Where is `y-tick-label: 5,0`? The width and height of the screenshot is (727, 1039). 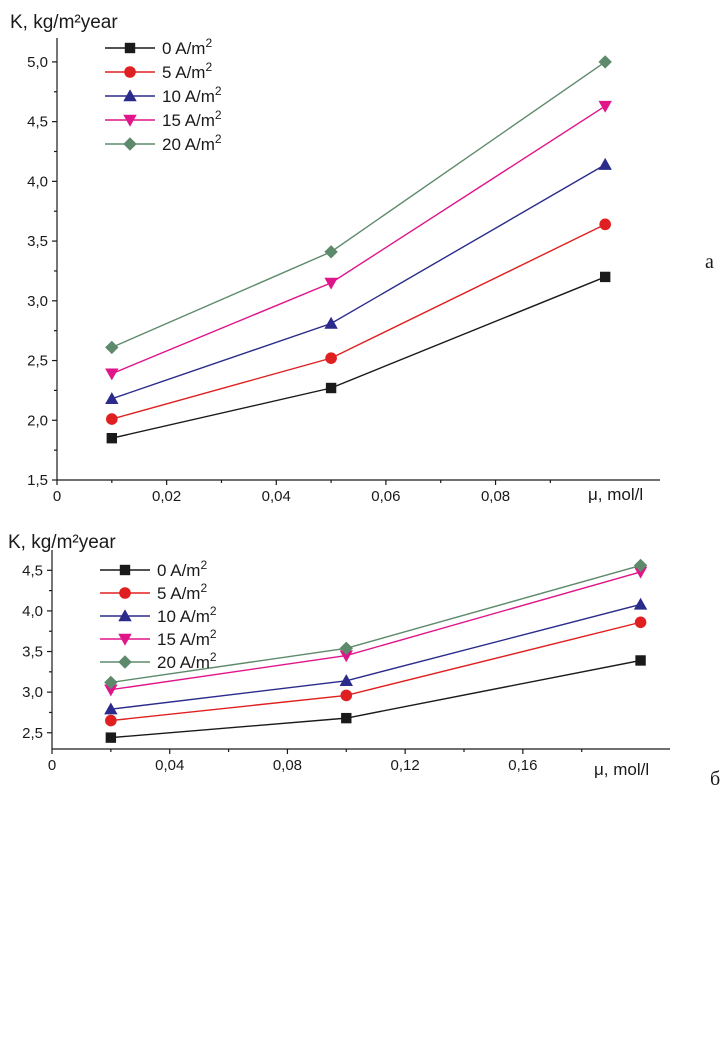
y-tick-label: 5,0 is located at coordinates (37, 62).